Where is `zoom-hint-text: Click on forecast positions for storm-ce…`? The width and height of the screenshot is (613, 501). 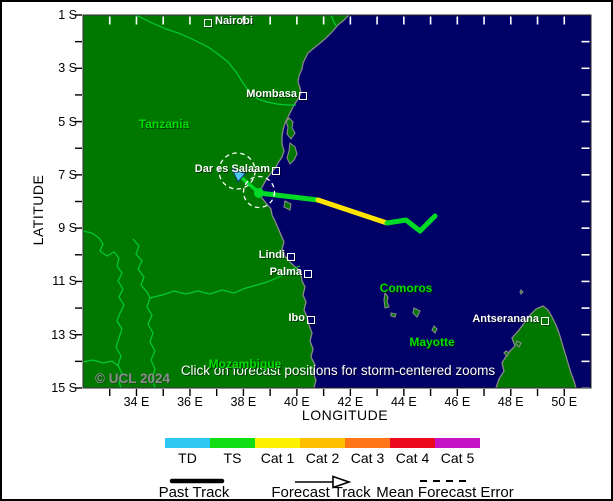
zoom-hint-text: Click on forecast positions for storm-ce… is located at coordinates (338, 370).